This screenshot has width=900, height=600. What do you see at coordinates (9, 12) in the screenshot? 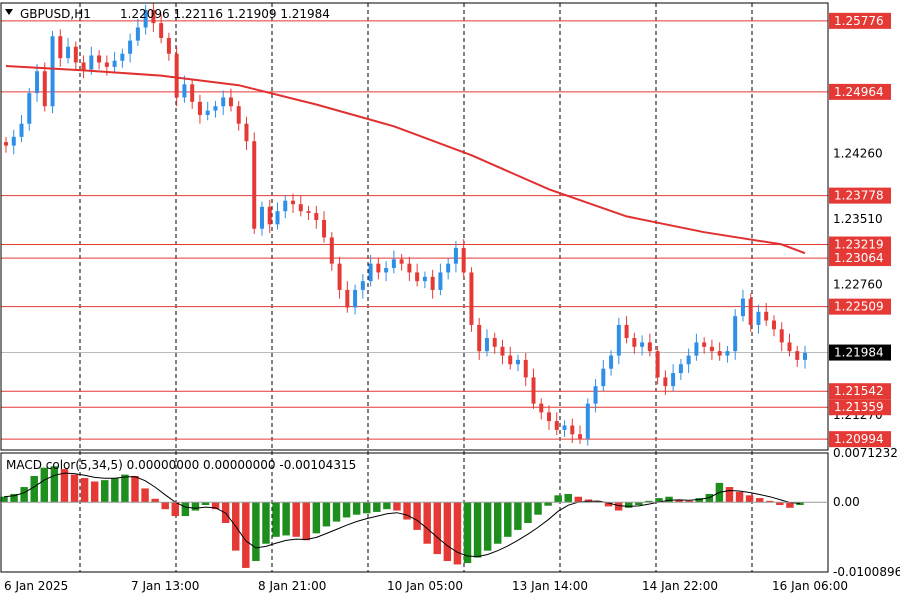
I see `dropdown-triangle-icon` at bounding box center [9, 12].